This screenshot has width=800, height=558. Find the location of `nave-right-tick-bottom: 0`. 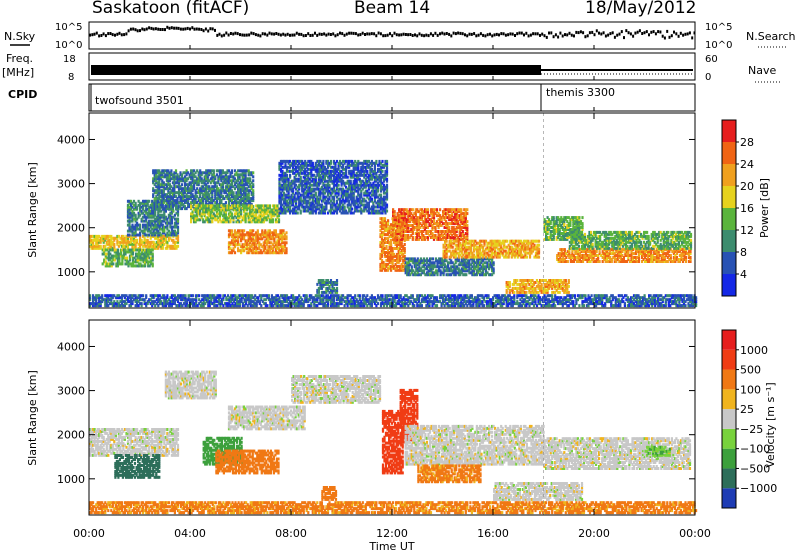

nave-right-tick-bottom: 0 is located at coordinates (708, 77).